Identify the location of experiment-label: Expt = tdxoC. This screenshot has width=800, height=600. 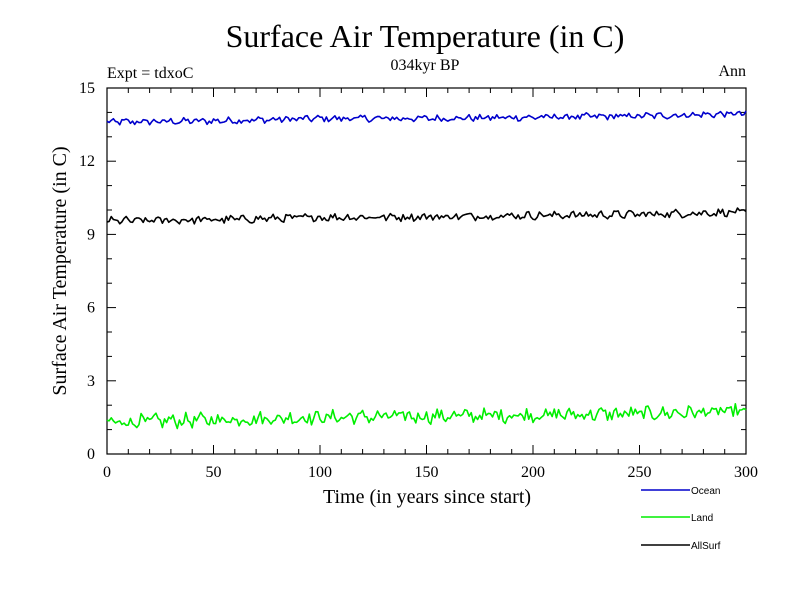
(150, 73).